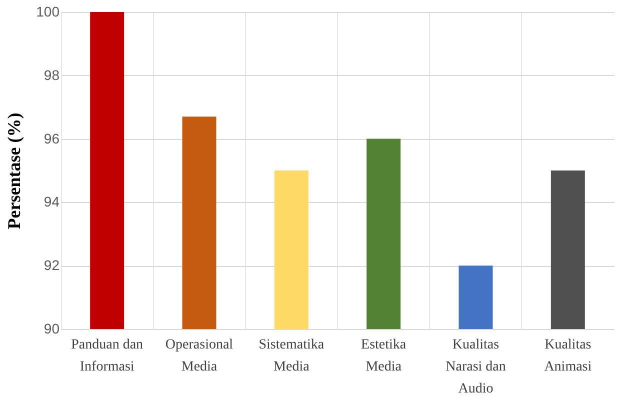  I want to click on y-tick-label: 94, so click(52, 202).